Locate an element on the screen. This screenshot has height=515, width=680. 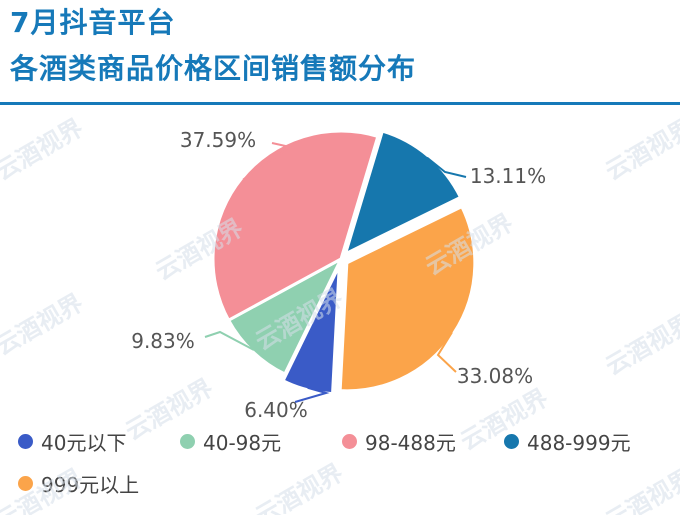
legend-item-5: 999元以上 is located at coordinates (99, 483).